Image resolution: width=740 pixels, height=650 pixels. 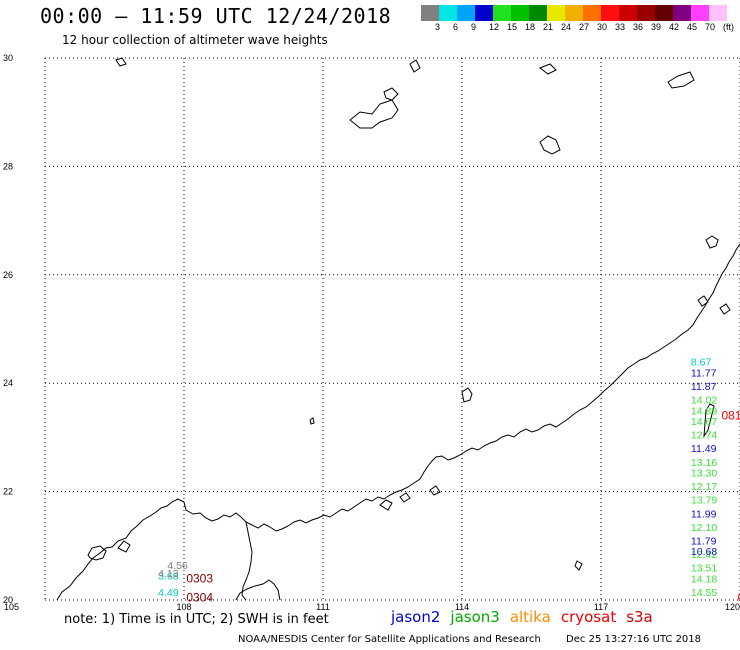 What do you see at coordinates (704, 514) in the screenshot?
I see `wave-height-label: 11.99` at bounding box center [704, 514].